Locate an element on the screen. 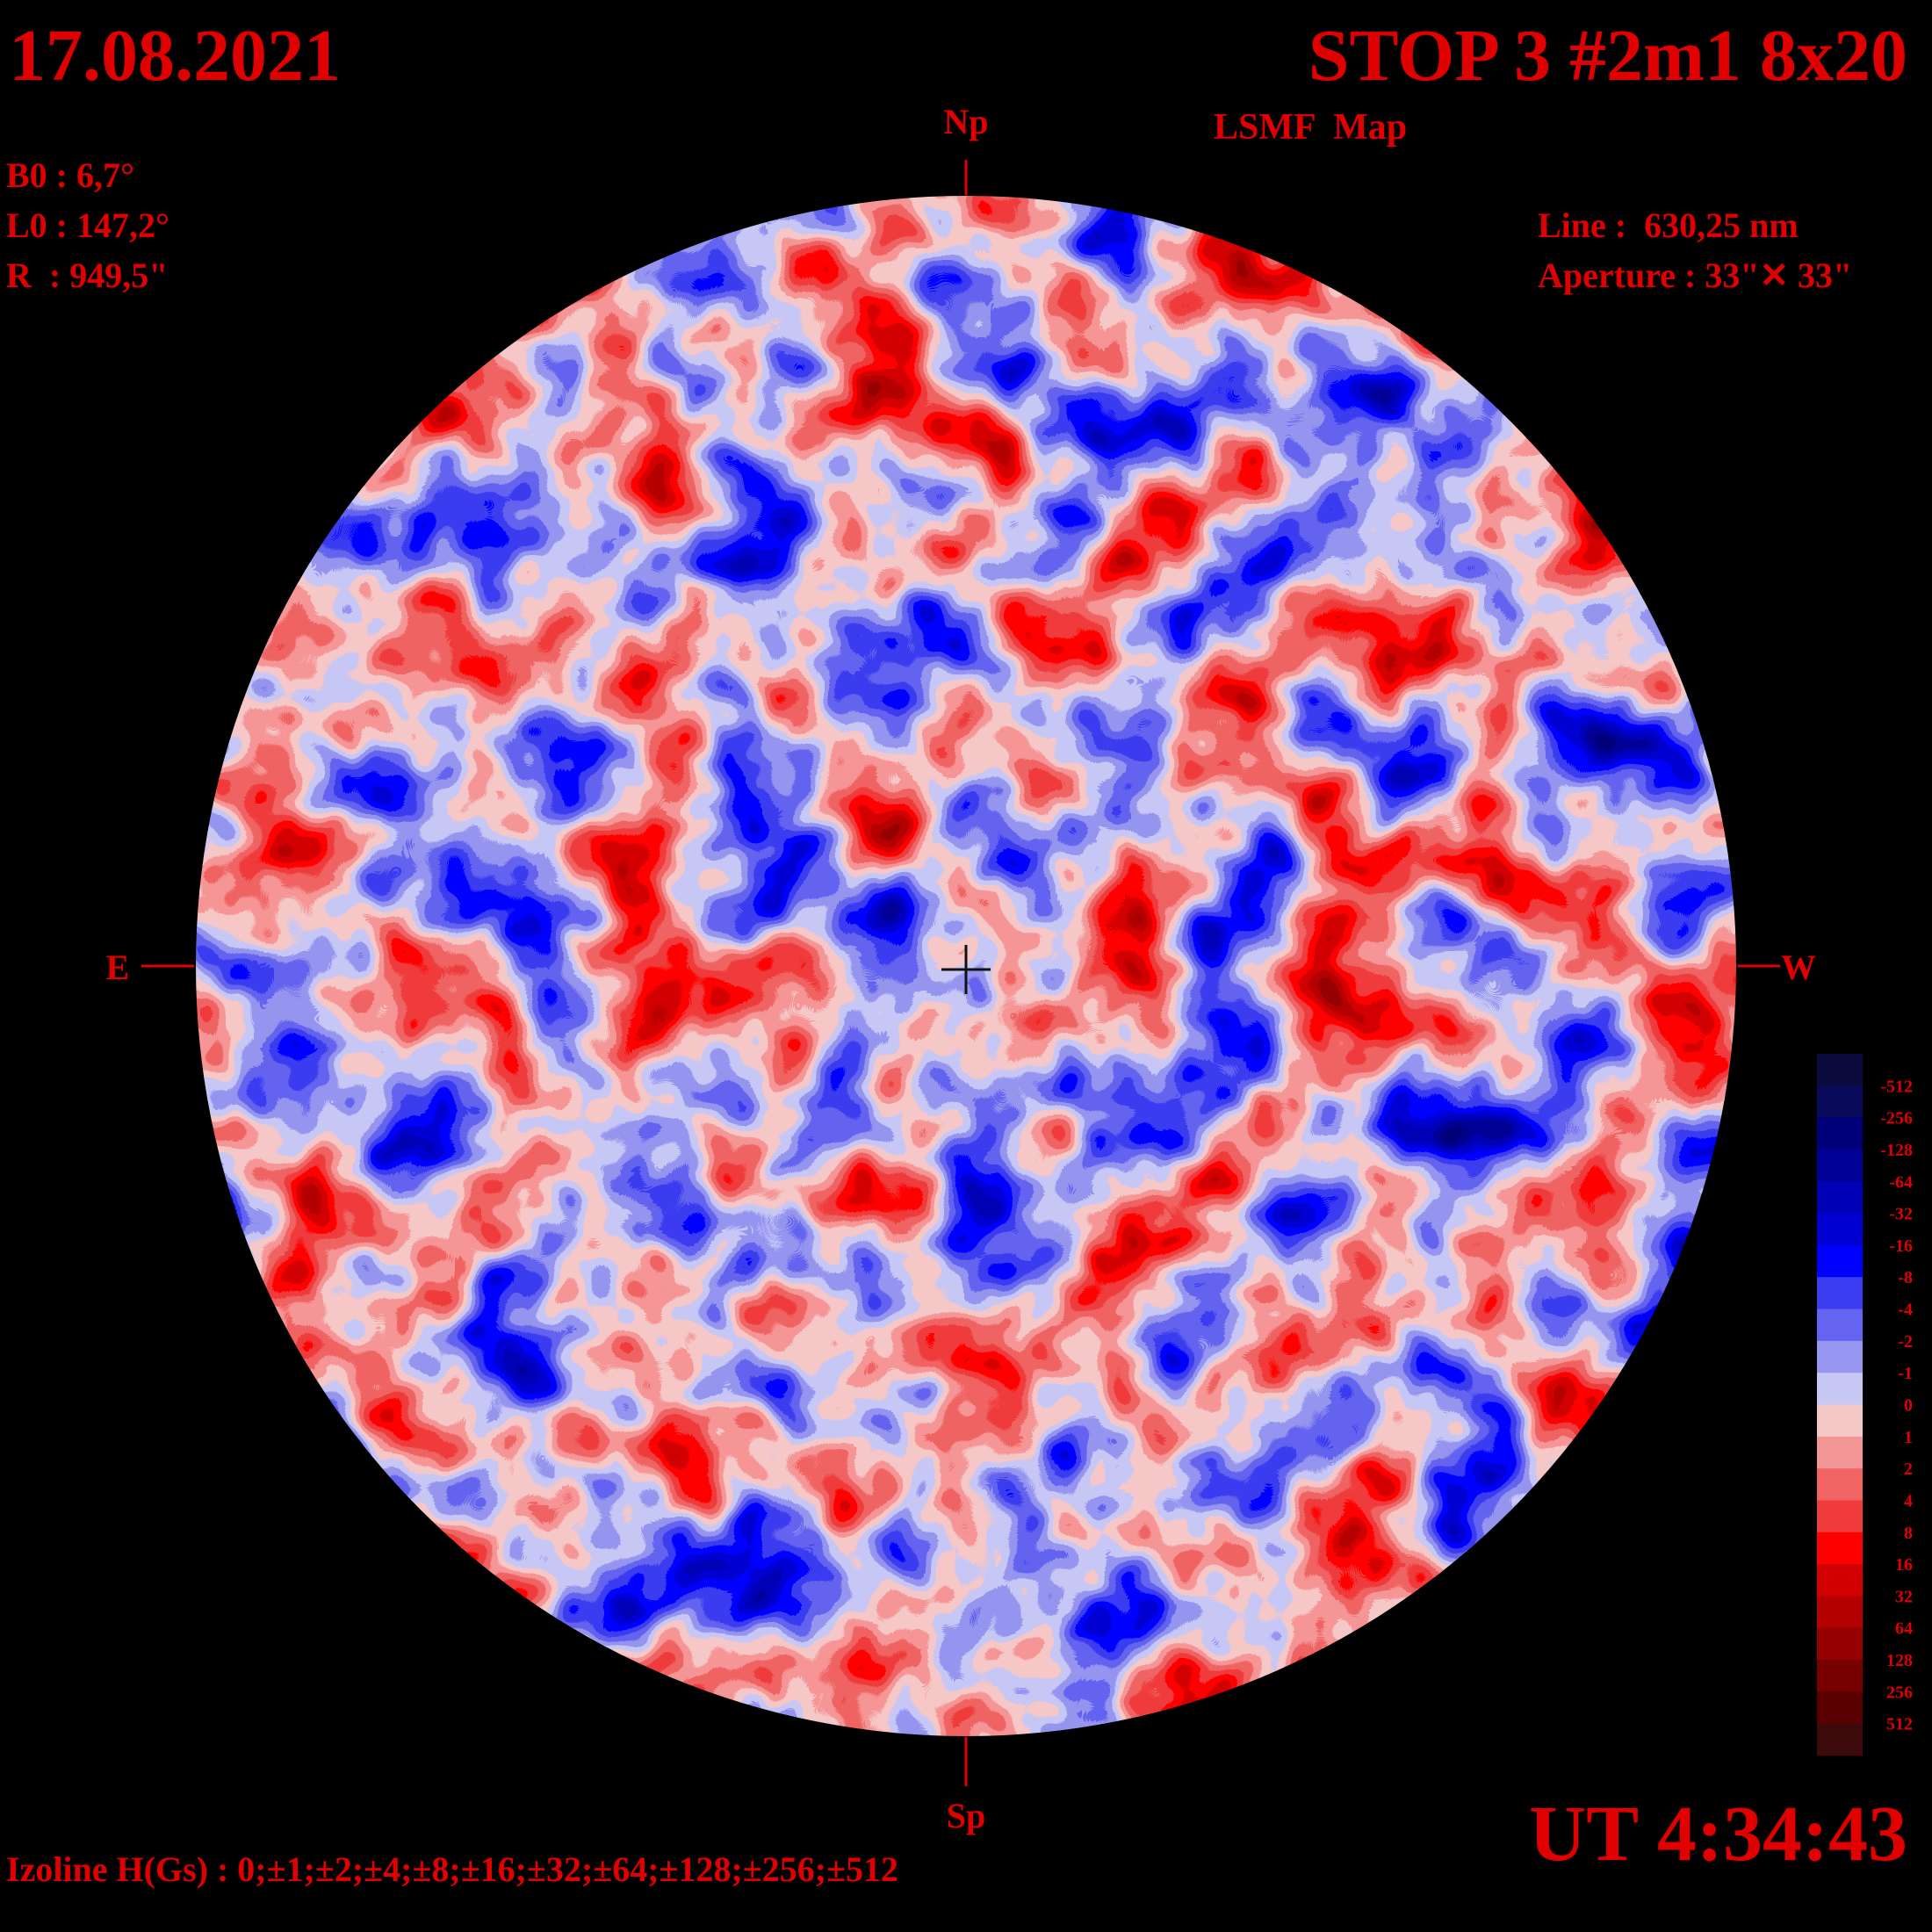 This screenshot has height=1932, width=1932. colorbar-label: -1 is located at coordinates (1906, 1374).